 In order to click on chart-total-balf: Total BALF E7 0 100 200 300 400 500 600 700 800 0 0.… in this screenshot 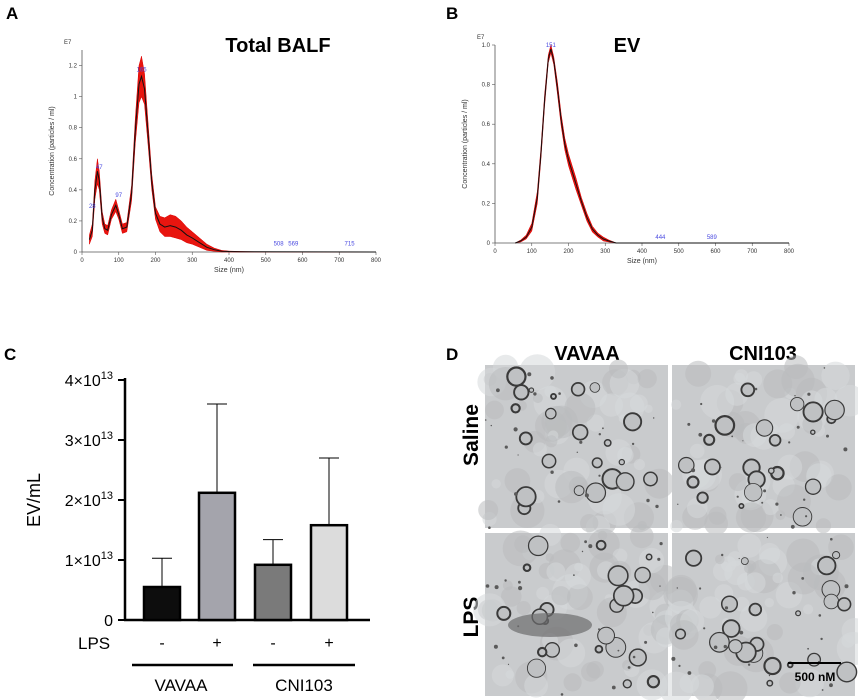, I will do `click(215, 154)`.